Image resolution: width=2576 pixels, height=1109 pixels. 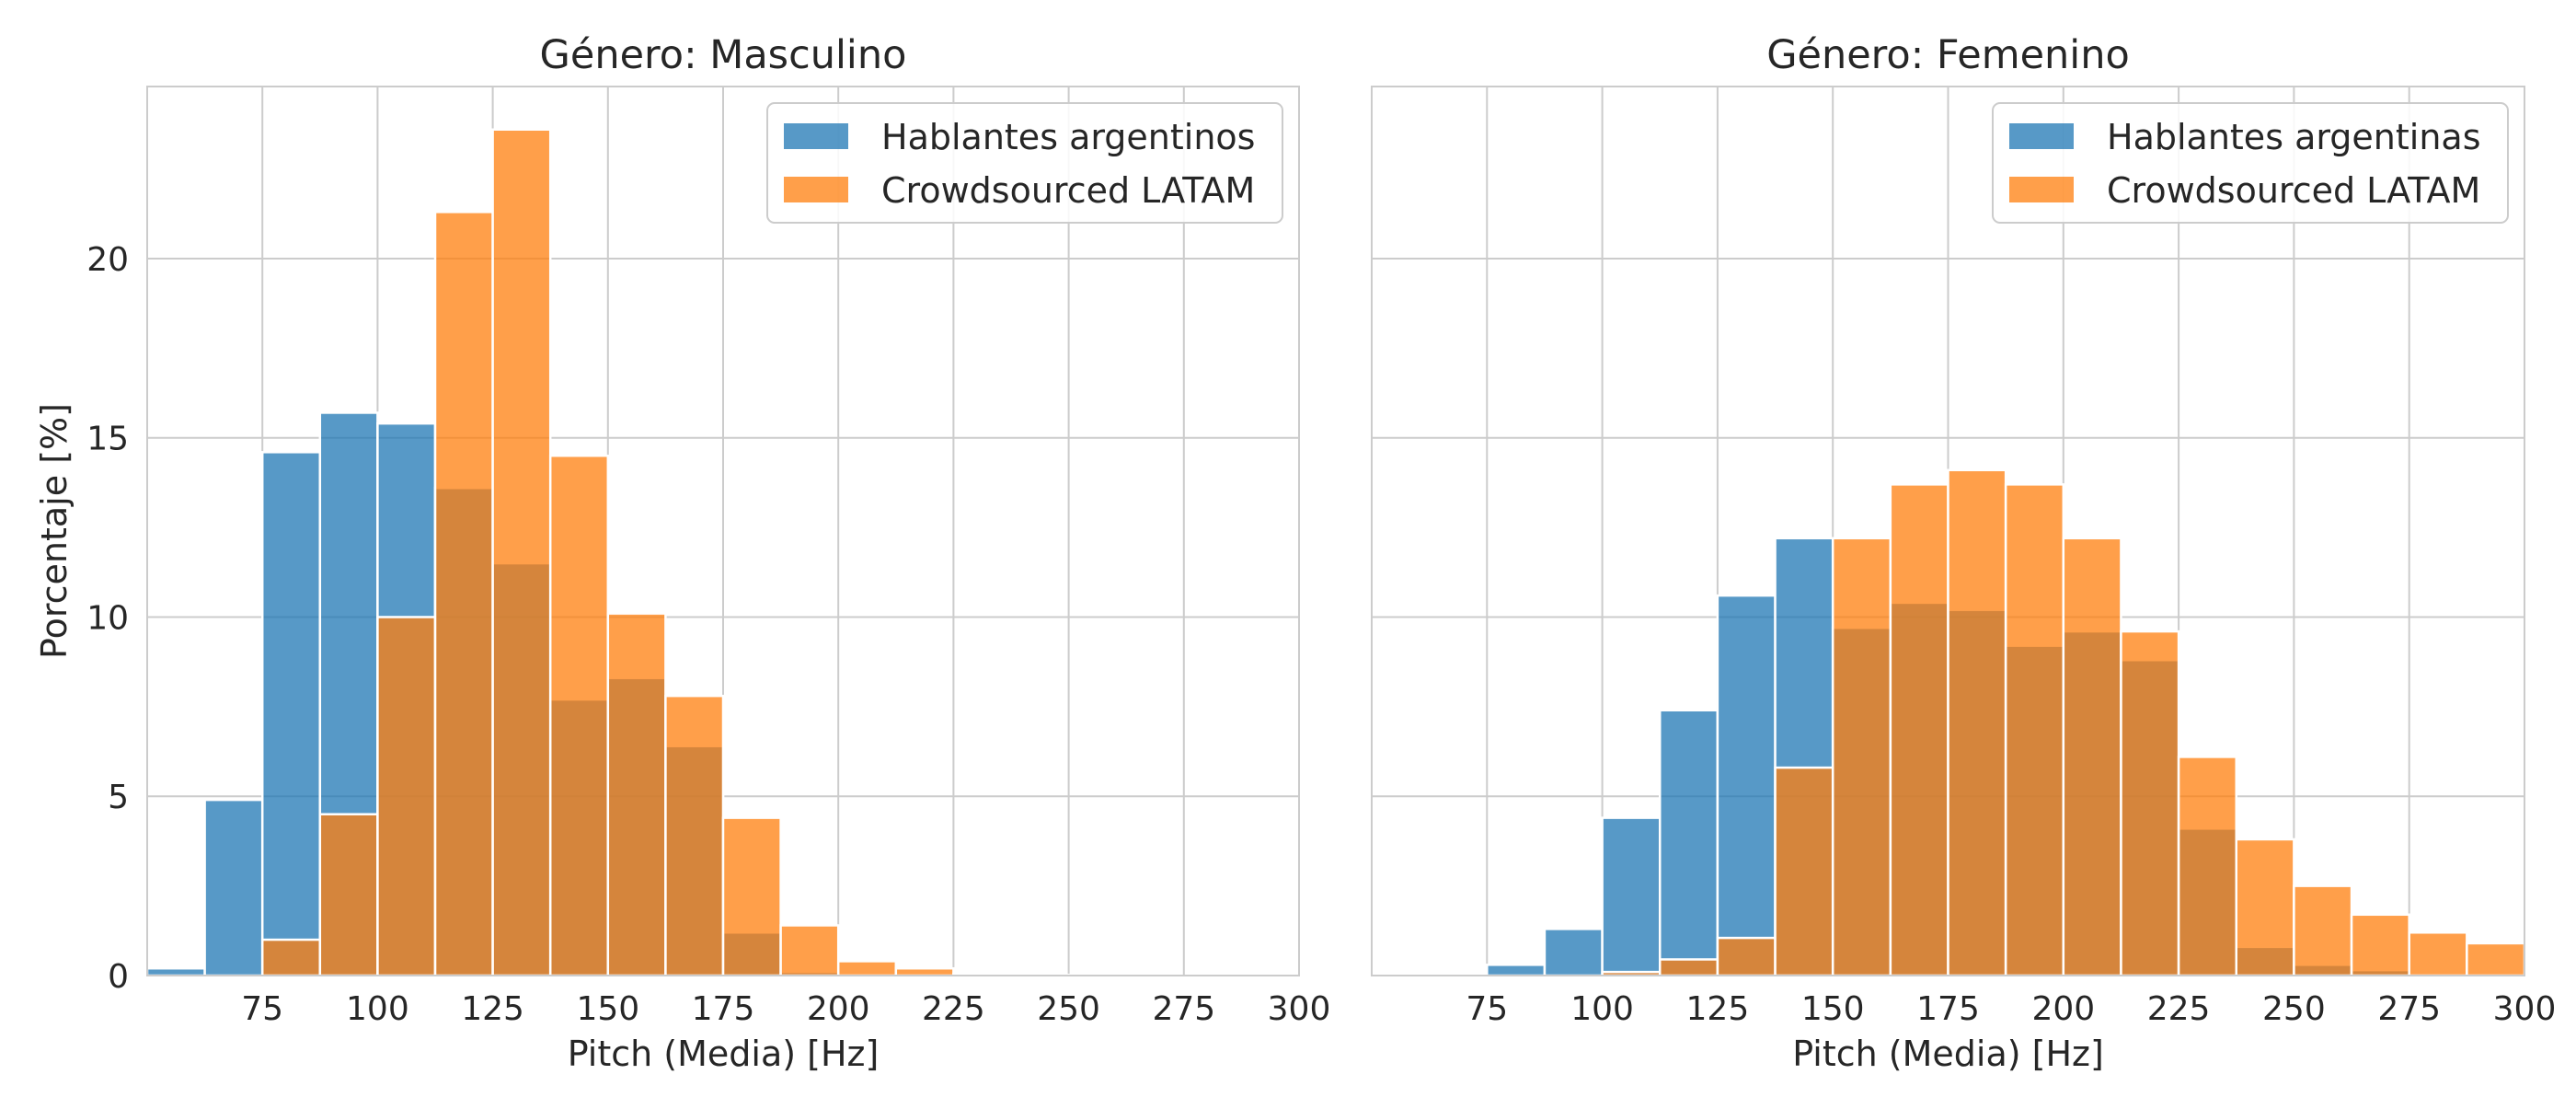 What do you see at coordinates (1024, 163) in the screenshot?
I see `legend: Hablantes argentinos Crowdsourced LATAM` at bounding box center [1024, 163].